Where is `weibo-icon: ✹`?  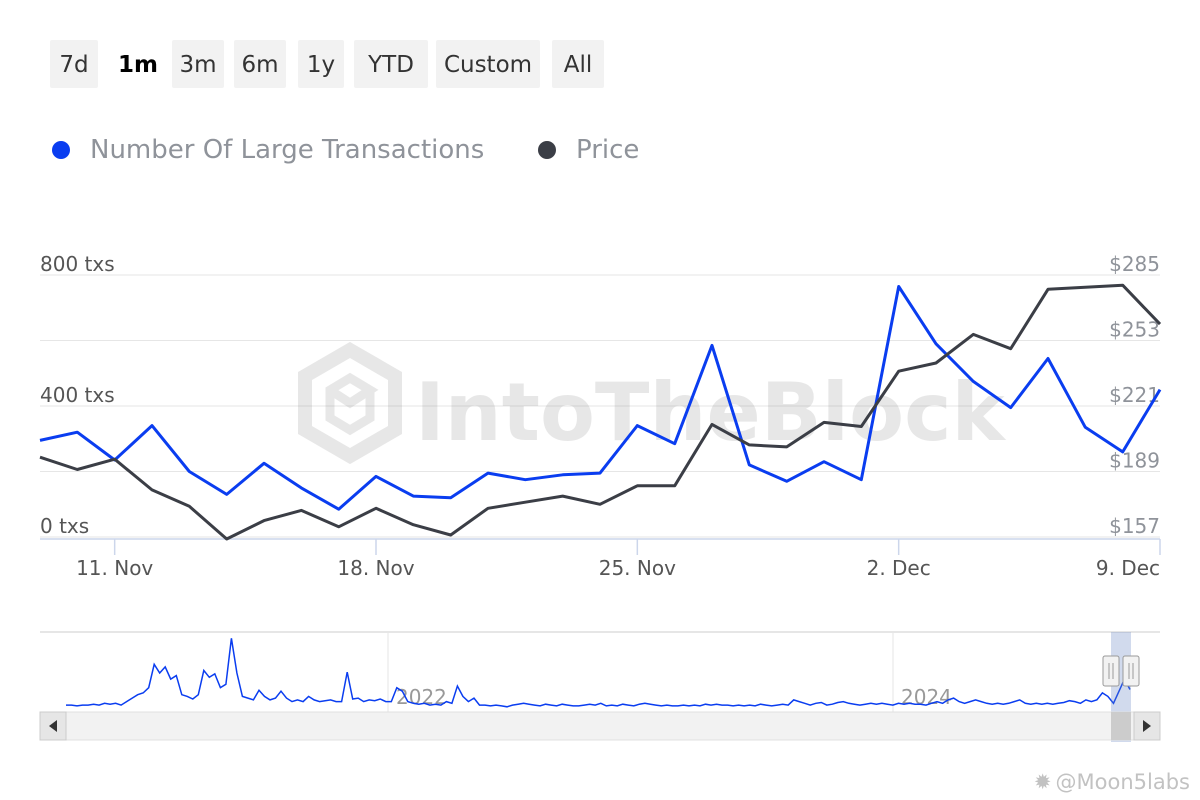 weibo-icon: ✹ is located at coordinates (1042, 782).